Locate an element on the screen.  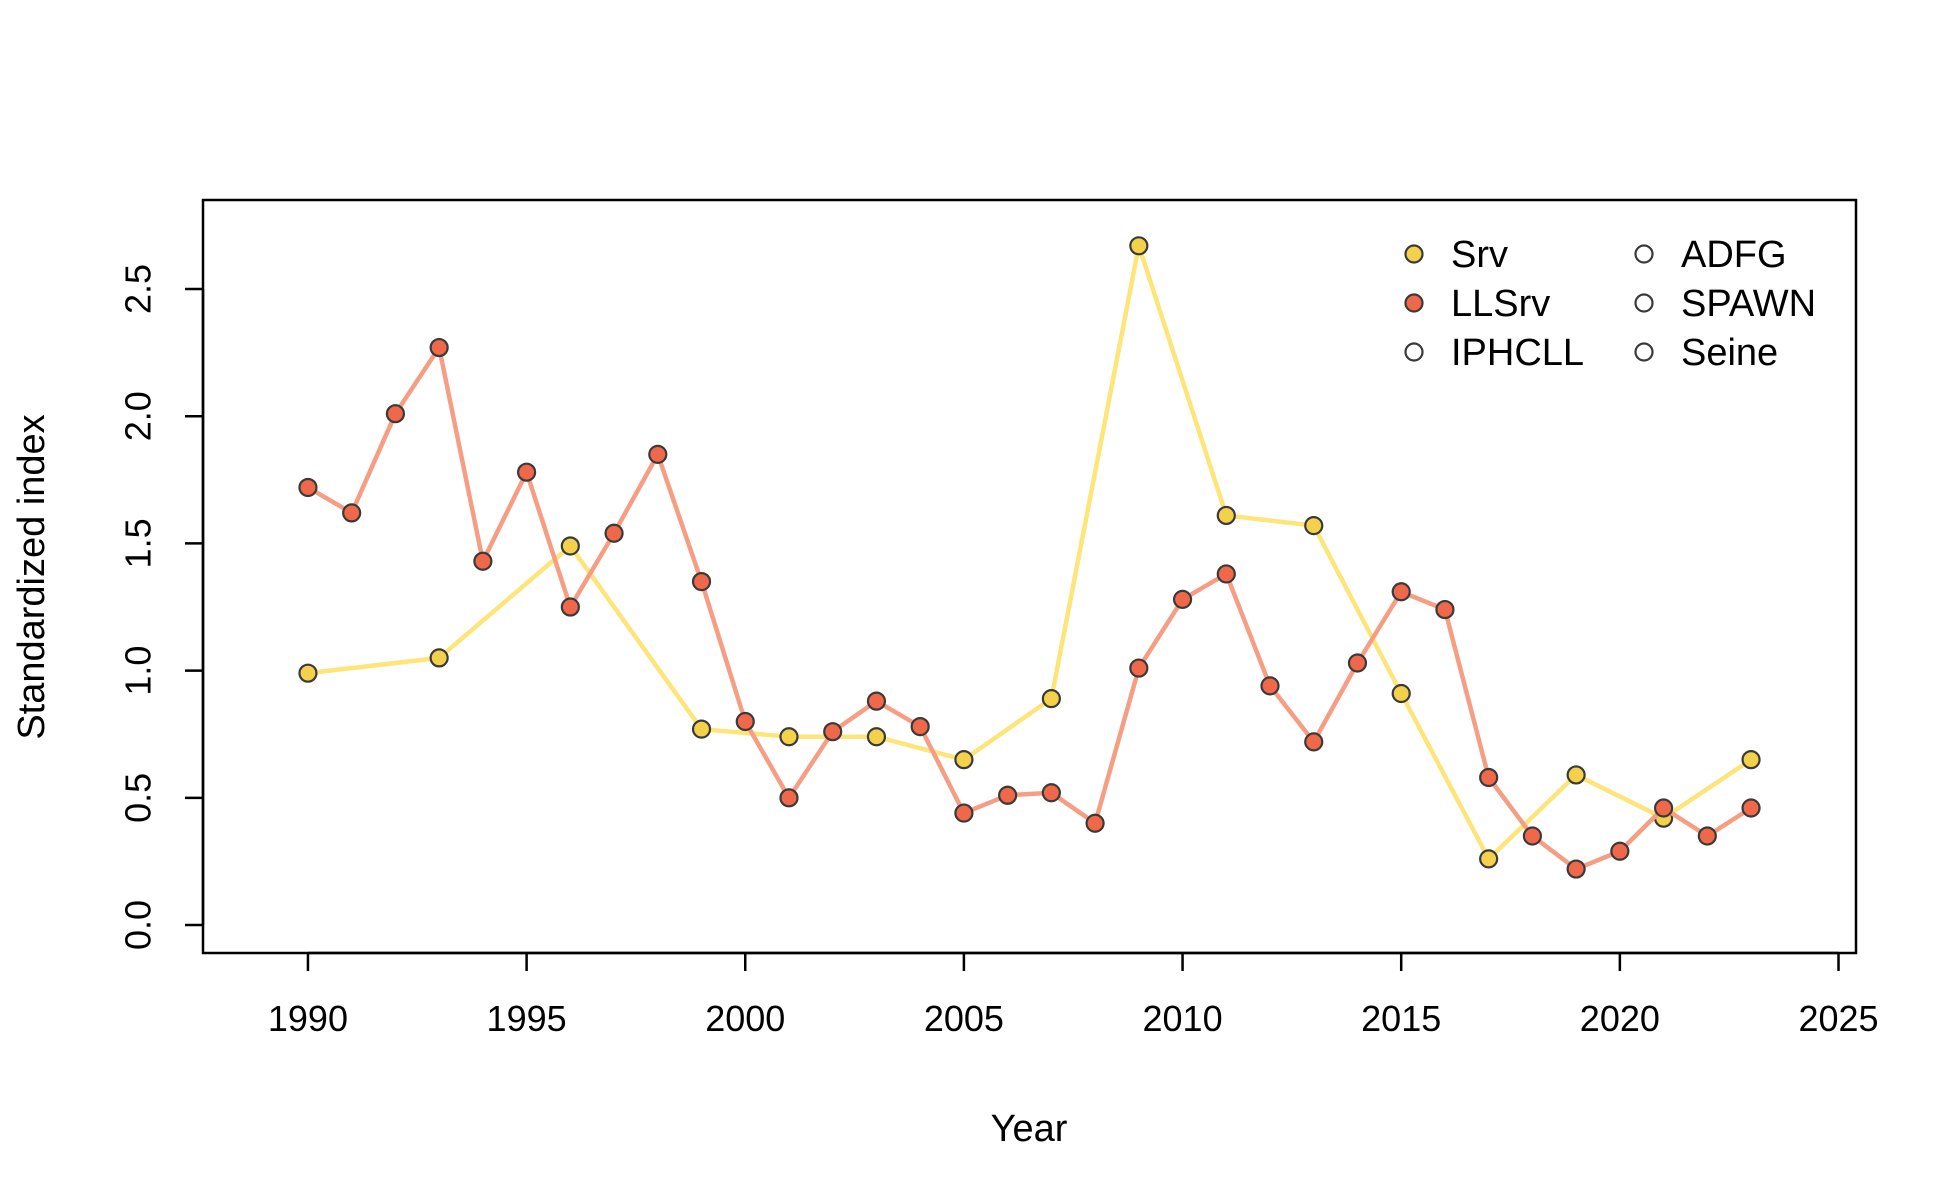
y-axis: 0.0 0.5 1.0 1.5 2.0 2.5 is located at coordinates (161, 607).